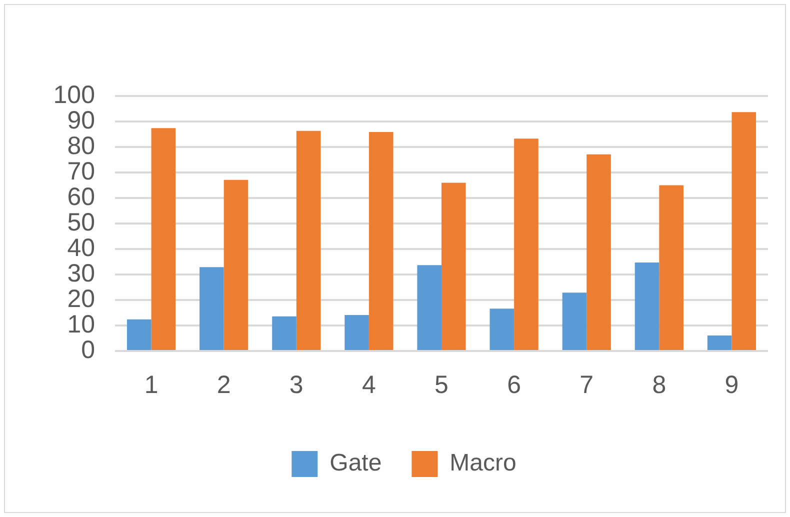 The height and width of the screenshot is (517, 790). I want to click on x-tick-label: 2, so click(223, 384).